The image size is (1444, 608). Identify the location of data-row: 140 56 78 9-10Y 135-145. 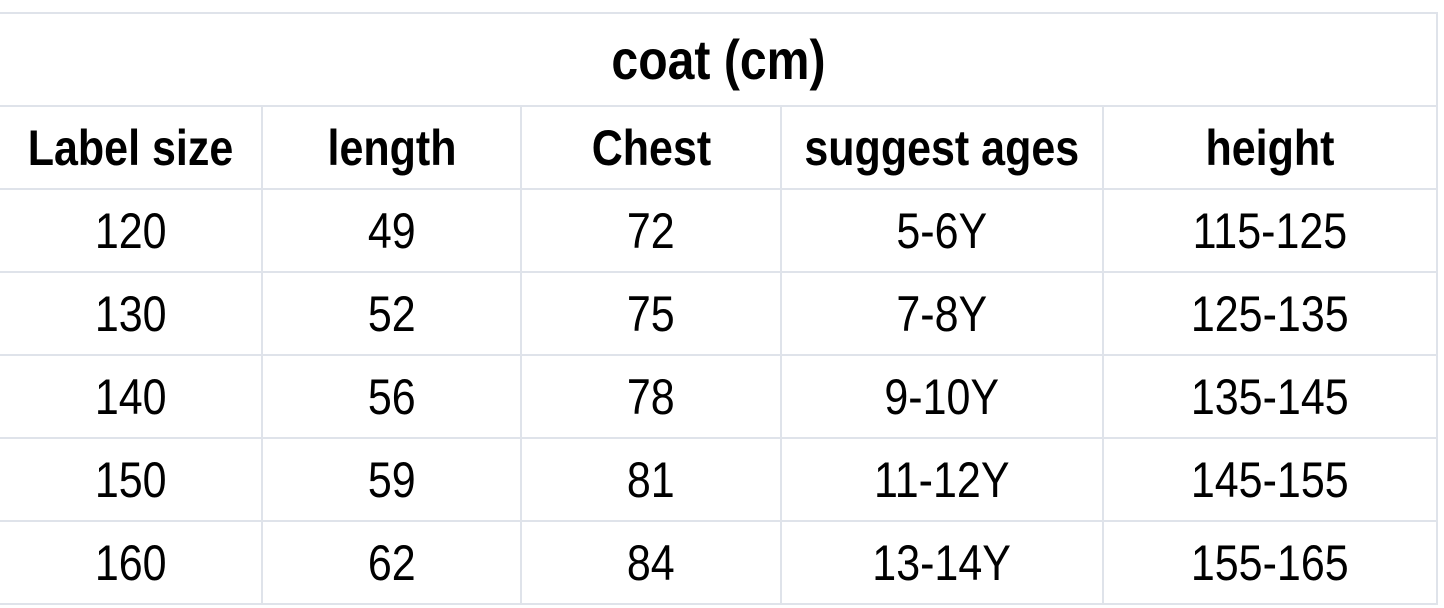
(719, 396).